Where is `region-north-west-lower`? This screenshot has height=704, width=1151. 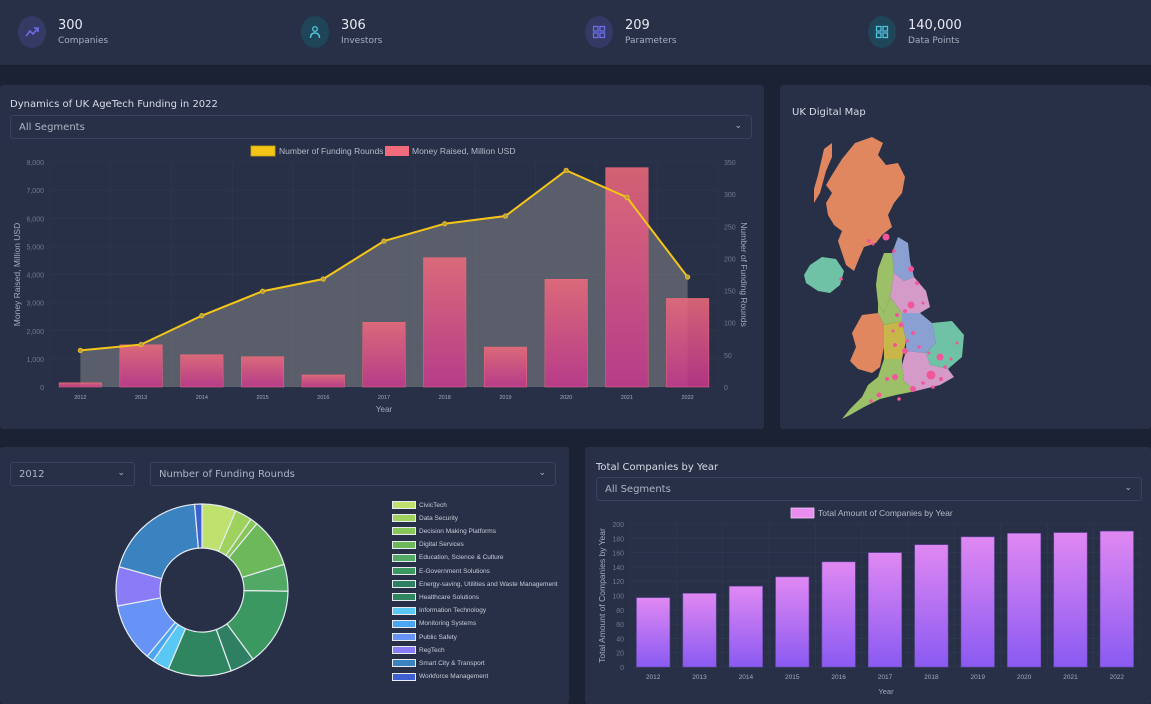 region-north-west-lower is located at coordinates (890, 311).